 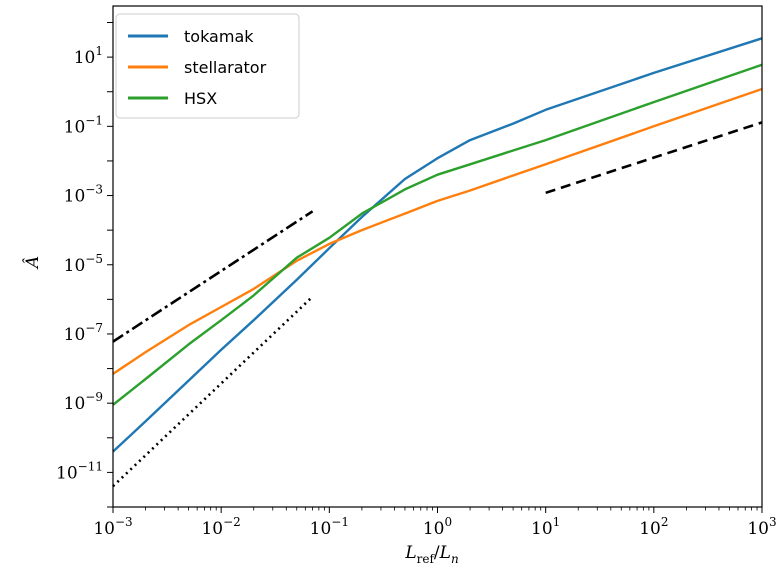 What do you see at coordinates (200, 98) in the screenshot?
I see `legend-label-hsx: HSX` at bounding box center [200, 98].